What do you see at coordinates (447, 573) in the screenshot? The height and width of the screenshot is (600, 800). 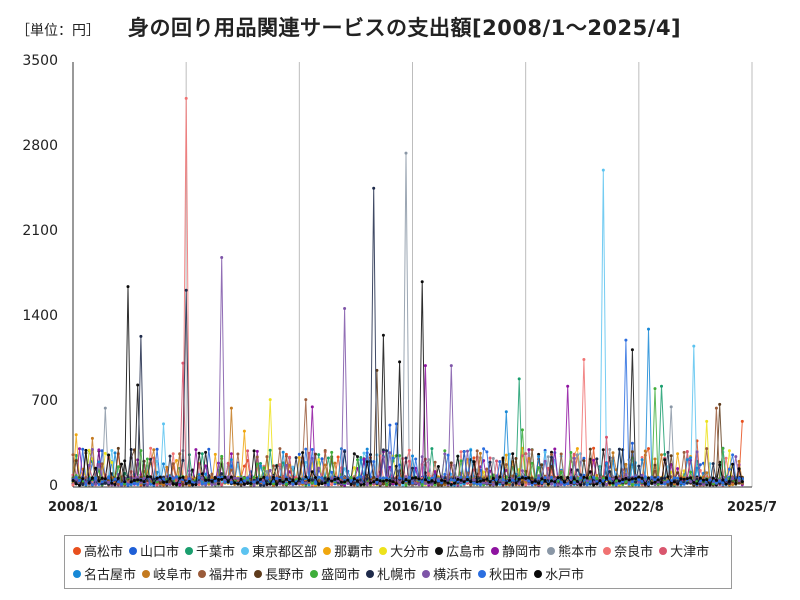 I see `legend-item: 横浜市` at bounding box center [447, 573].